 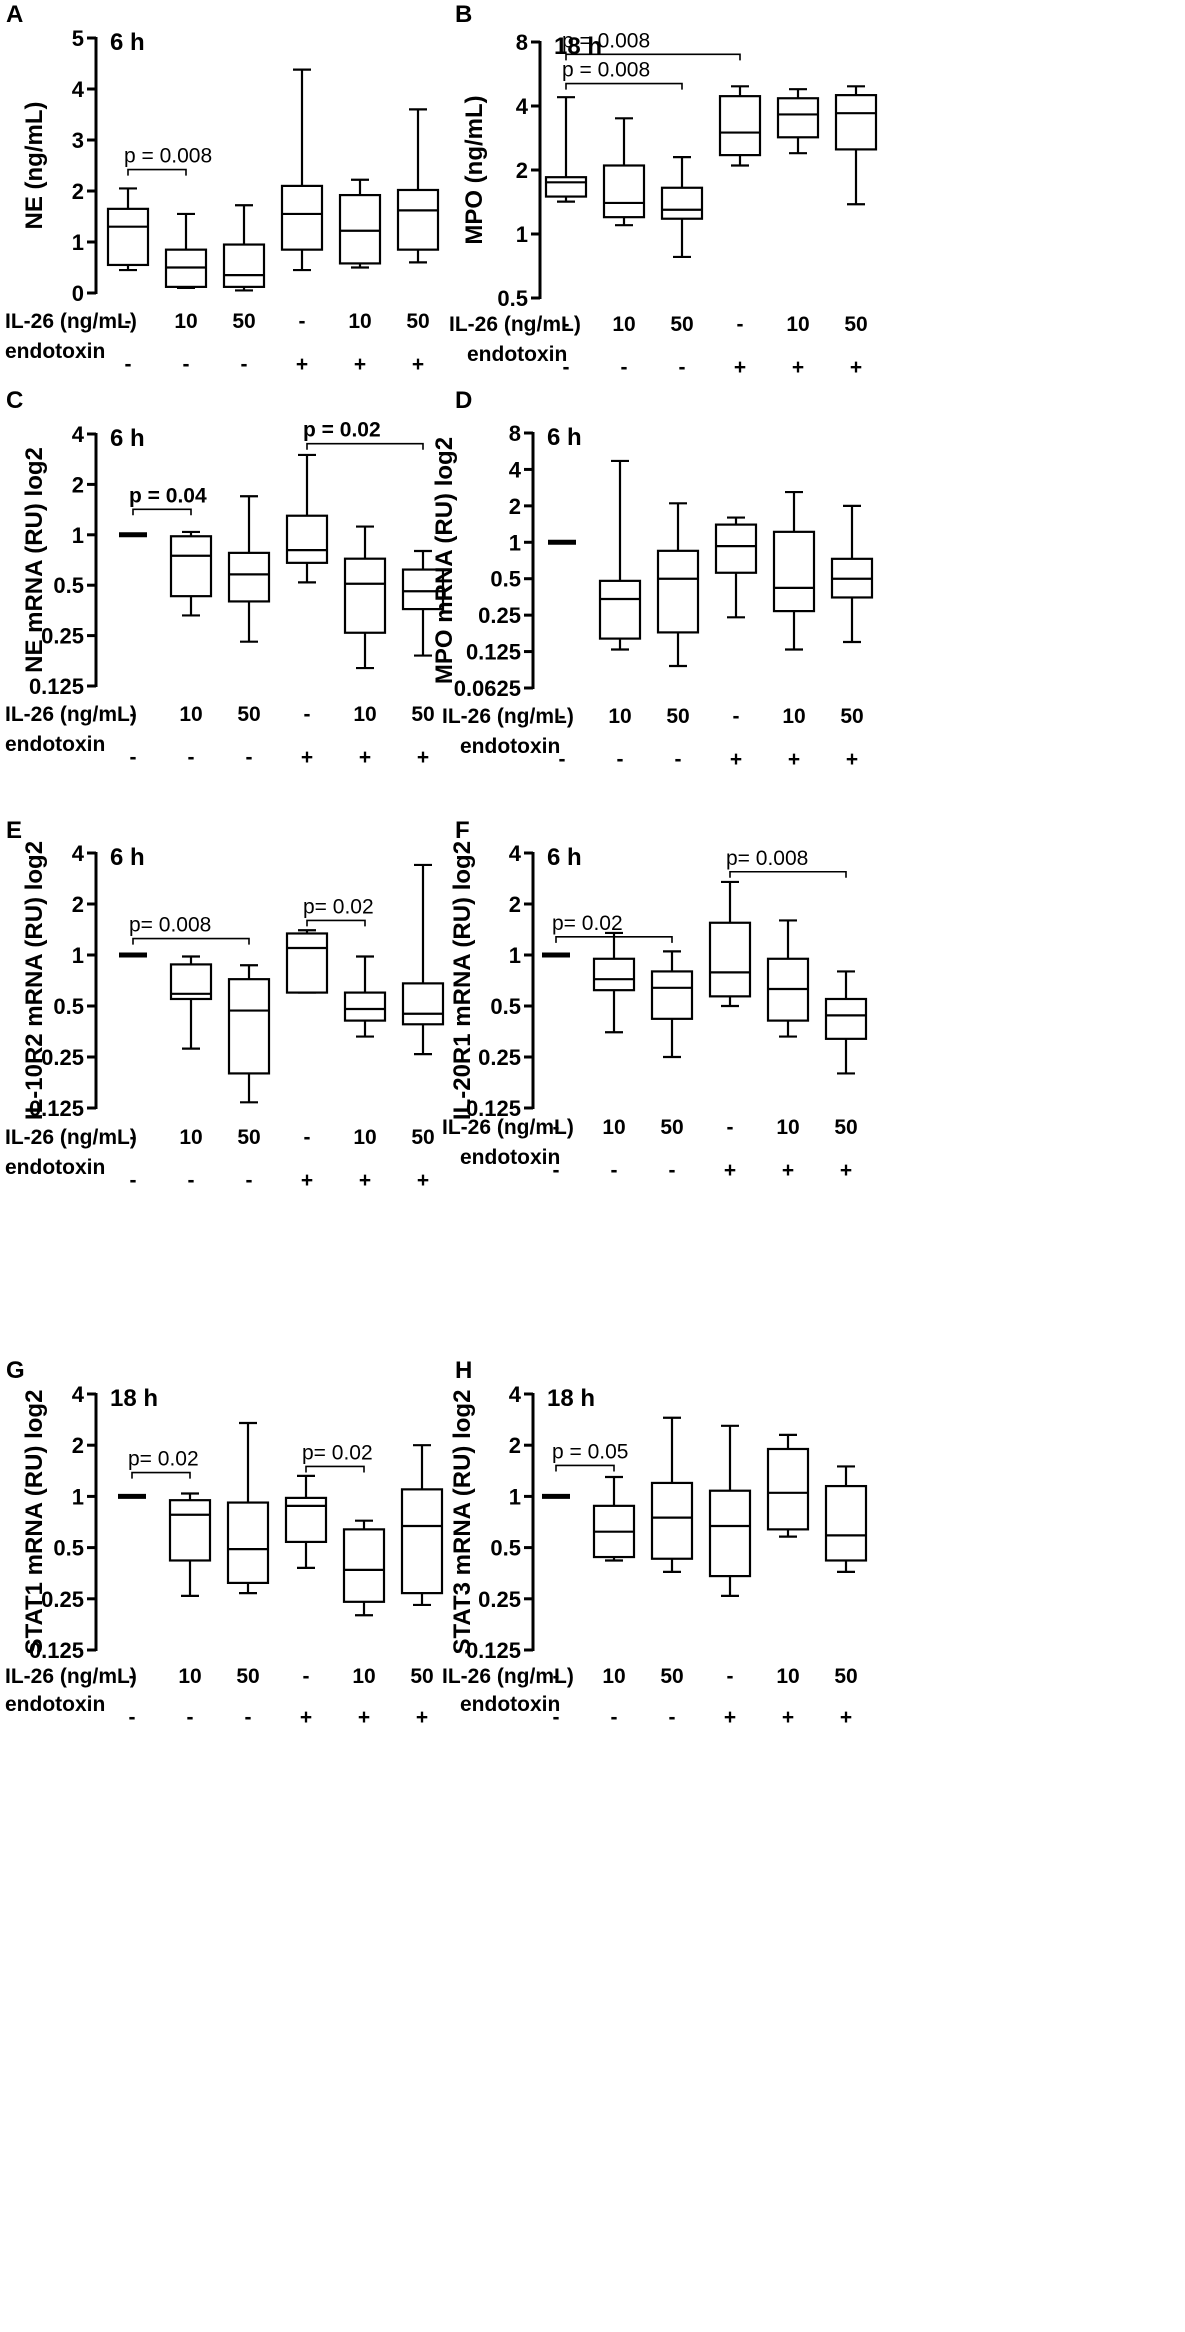 What do you see at coordinates (651, 45) in the screenshot?
I see `significance-bracket: p = 0.008` at bounding box center [651, 45].